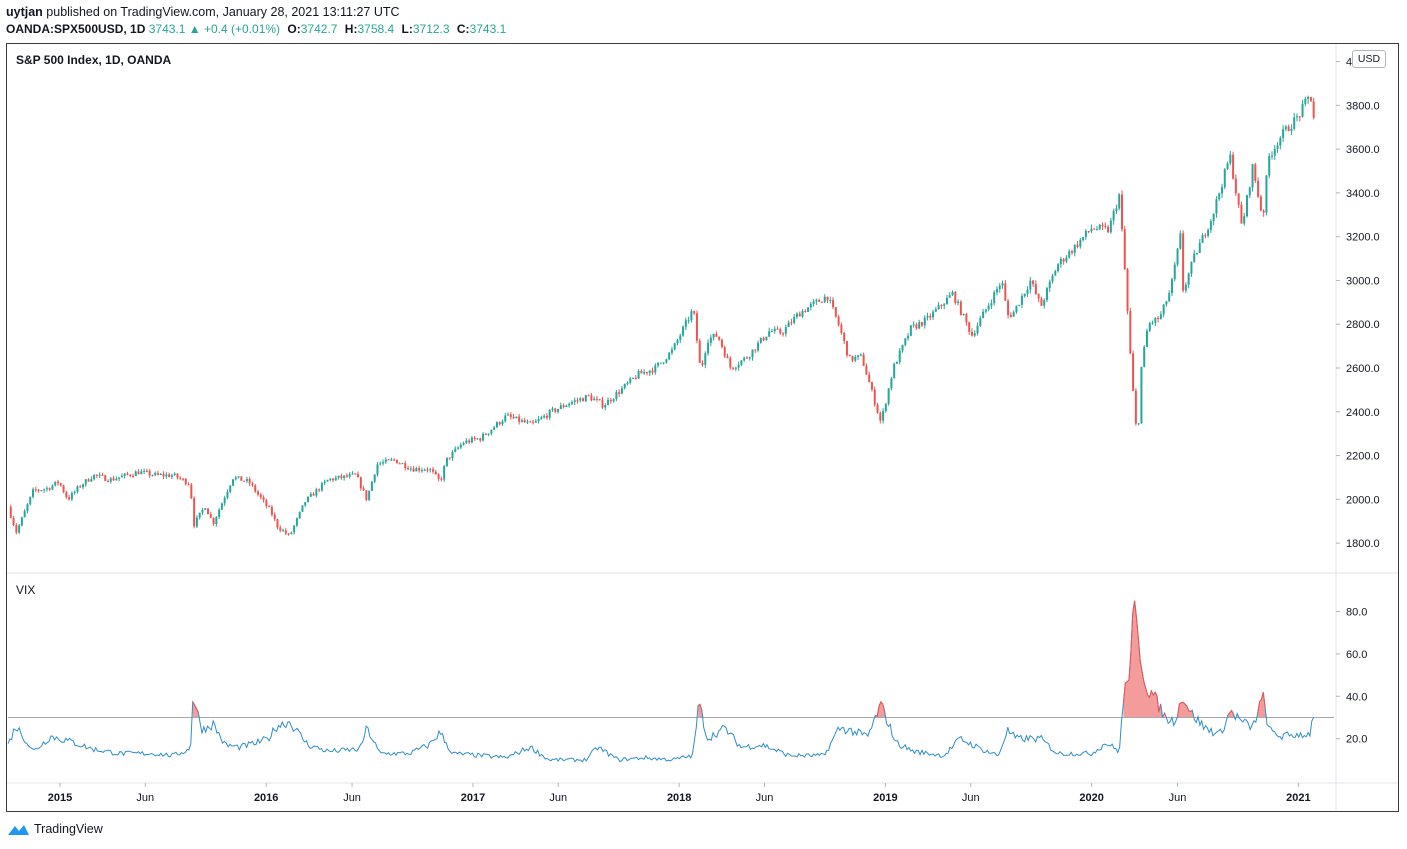  Describe the element at coordinates (1369, 59) in the screenshot. I see `currency-button: USD` at that location.